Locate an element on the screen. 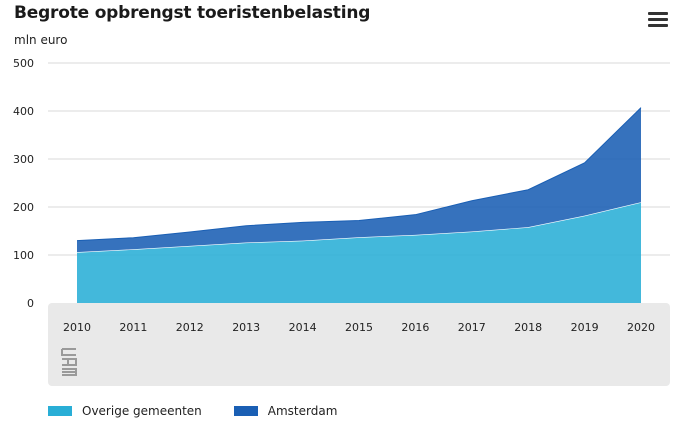  x-tick-label: 2013 is located at coordinates (246, 327).